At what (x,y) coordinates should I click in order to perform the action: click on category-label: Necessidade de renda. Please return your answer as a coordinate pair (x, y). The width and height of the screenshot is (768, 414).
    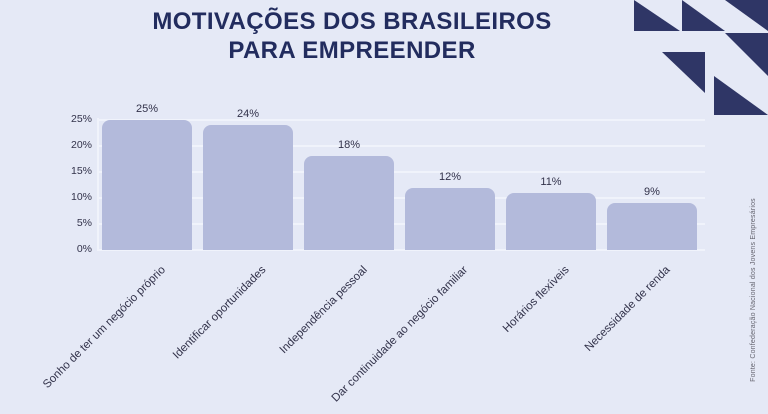
    Looking at the image, I should click on (627, 309).